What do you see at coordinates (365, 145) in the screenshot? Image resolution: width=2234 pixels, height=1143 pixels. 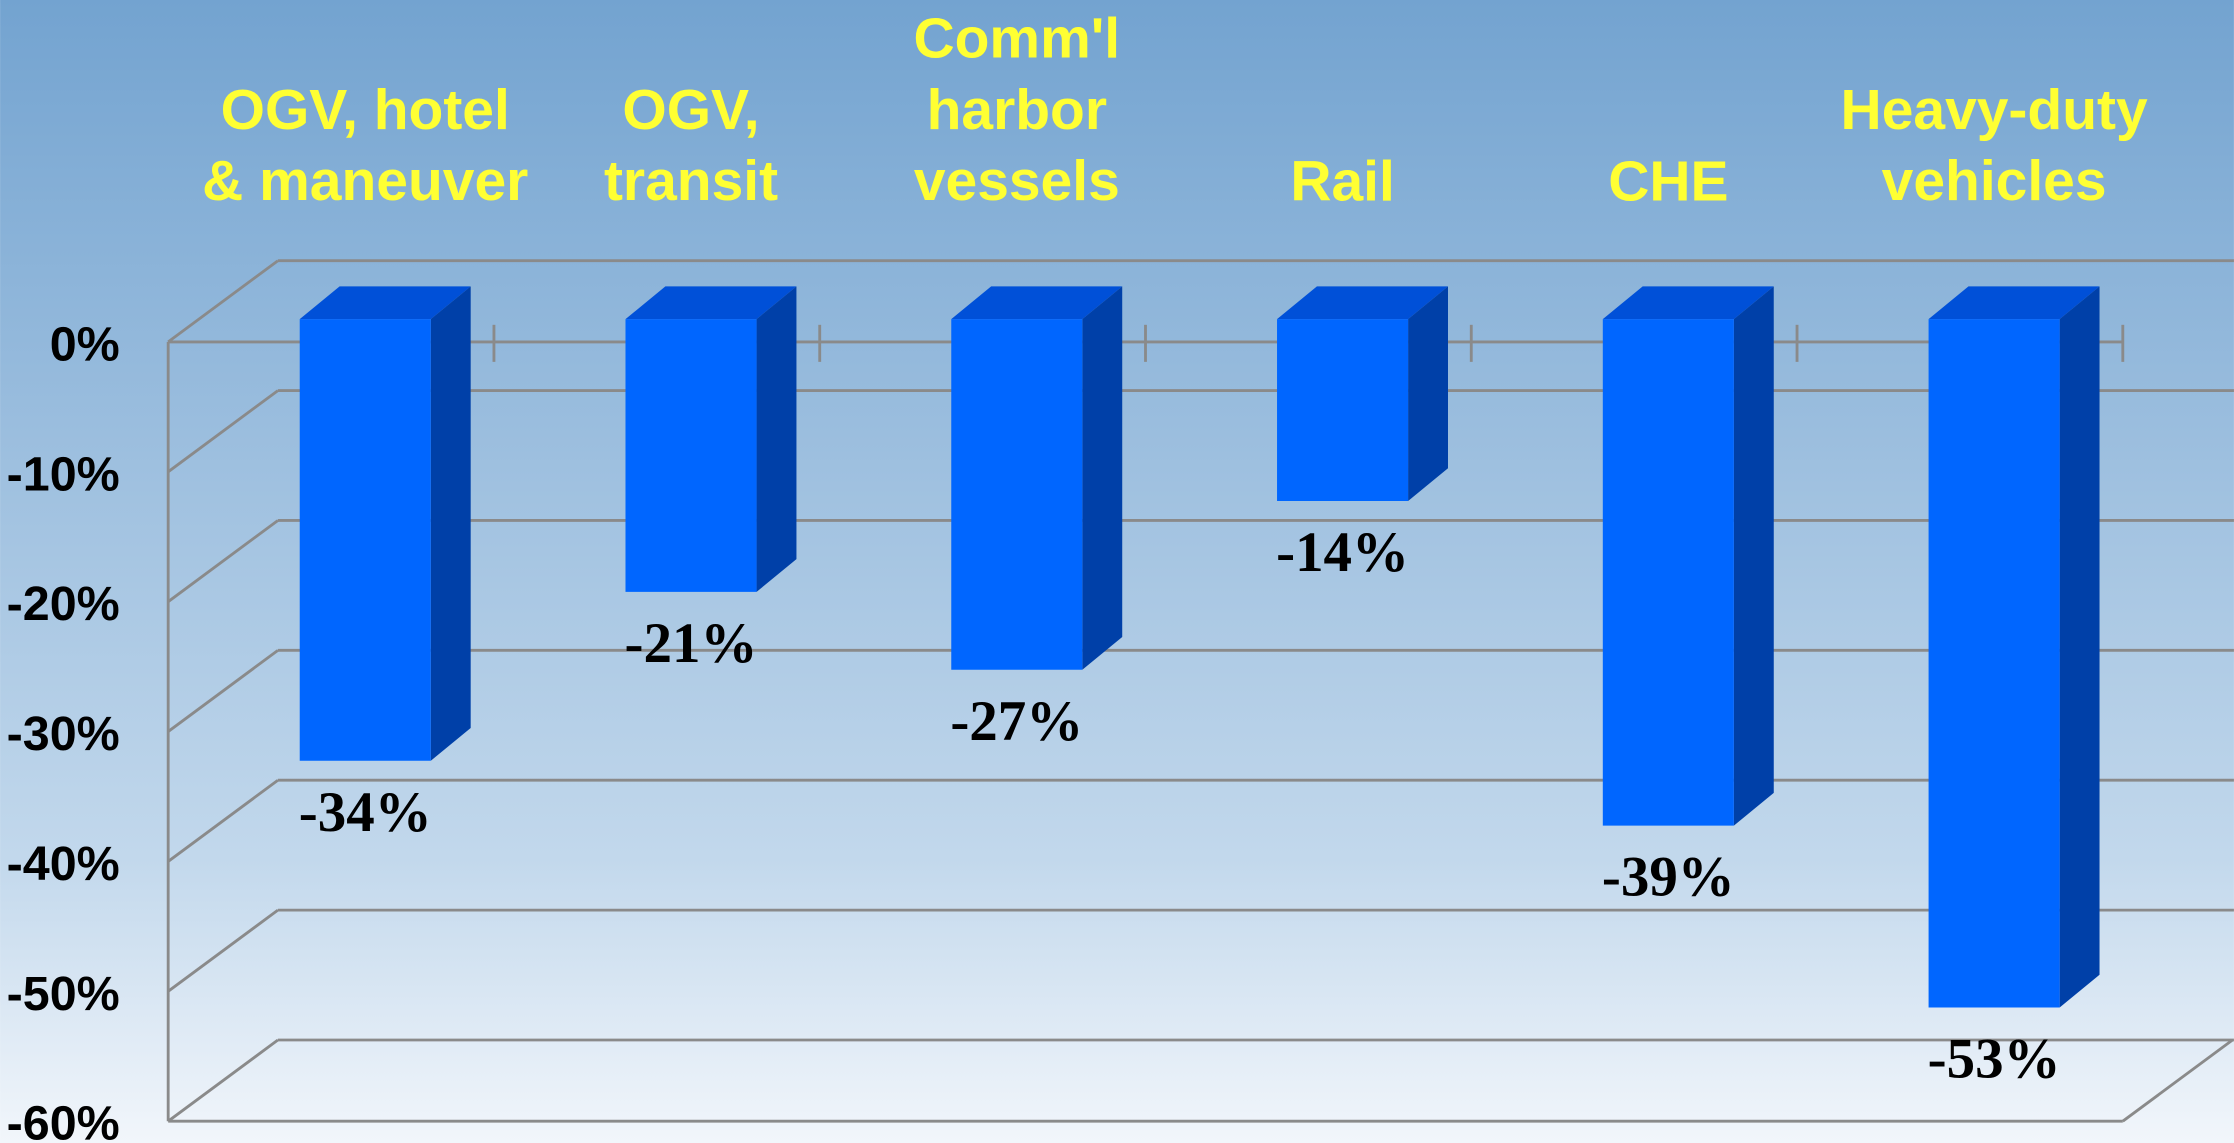 I see `x-tick-label: OGV, hotel & maneuver` at bounding box center [365, 145].